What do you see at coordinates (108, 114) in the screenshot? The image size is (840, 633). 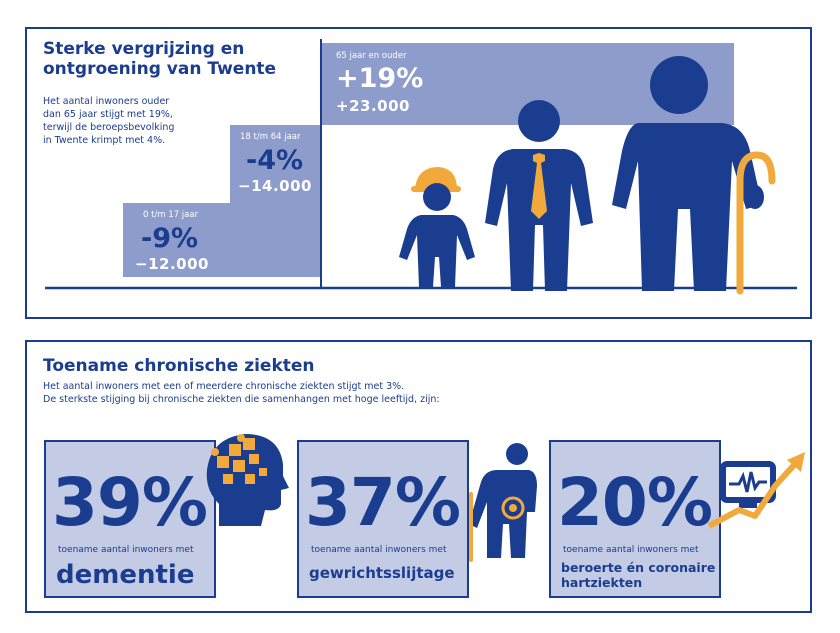 I see `ageing-intro-line: dan 65 jaar stijgt met 19%,` at bounding box center [108, 114].